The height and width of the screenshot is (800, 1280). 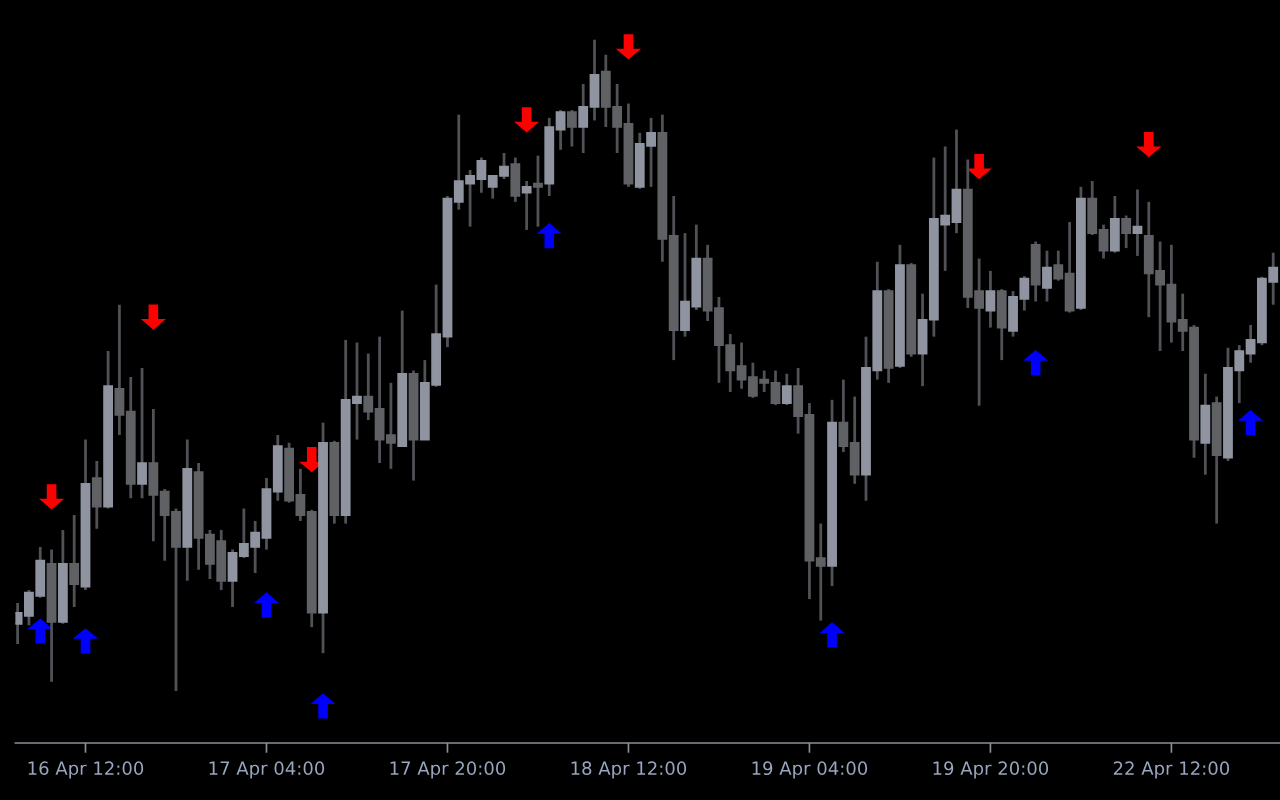 What do you see at coordinates (86, 770) in the screenshot?
I see `x-tick-label: 16 Apr 12:00` at bounding box center [86, 770].